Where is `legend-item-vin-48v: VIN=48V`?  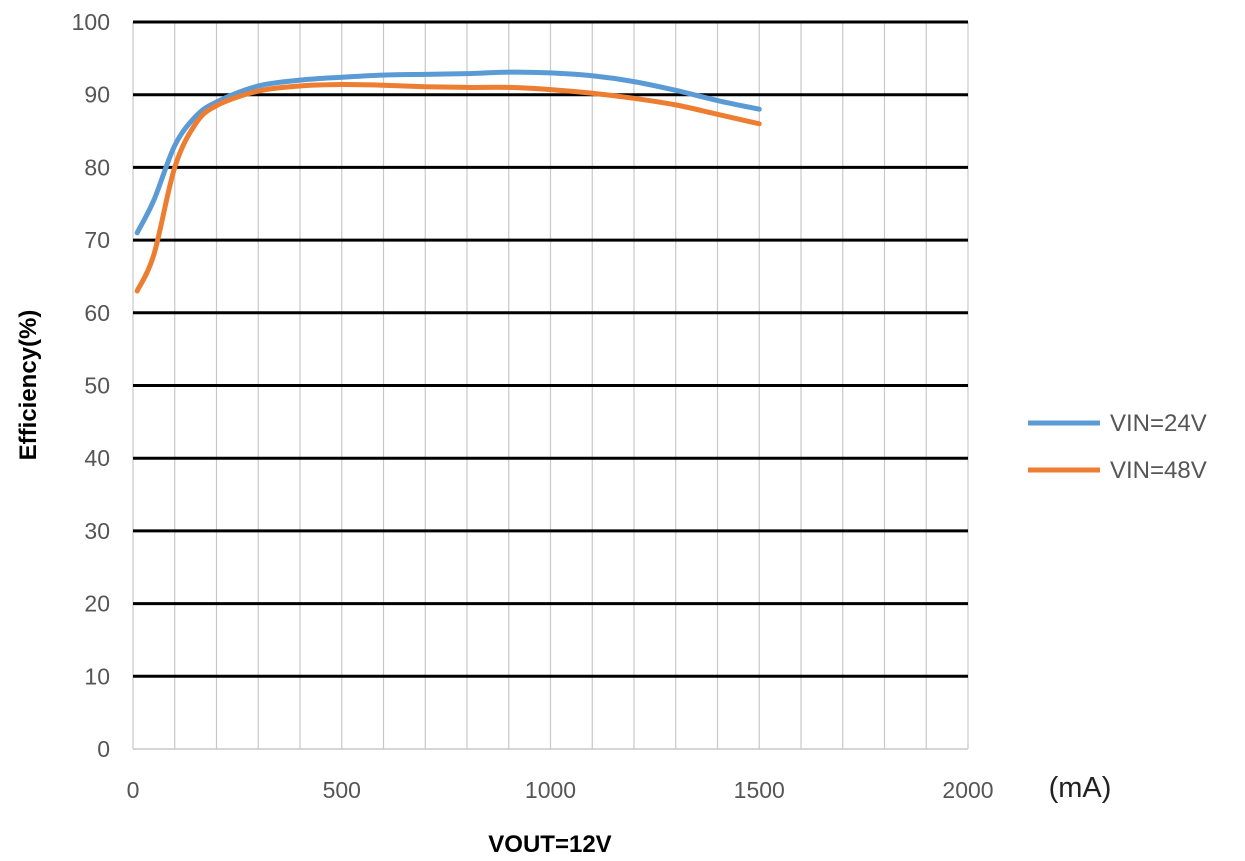
legend-item-vin-48v: VIN=48V is located at coordinates (1117, 470).